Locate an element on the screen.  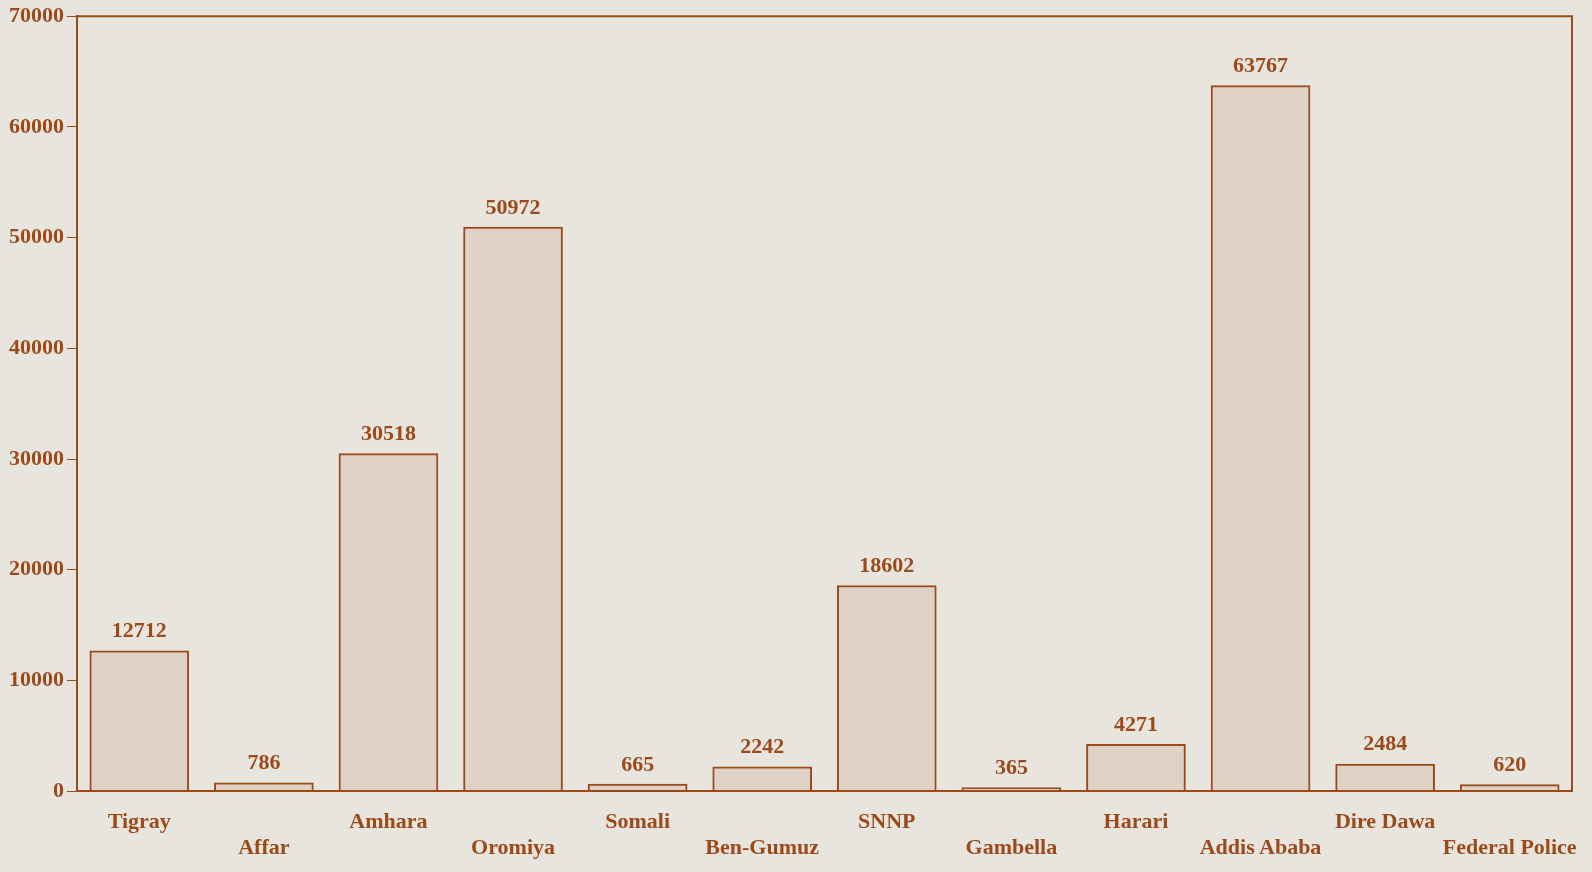
x-tick-label: Somali is located at coordinates (638, 821).